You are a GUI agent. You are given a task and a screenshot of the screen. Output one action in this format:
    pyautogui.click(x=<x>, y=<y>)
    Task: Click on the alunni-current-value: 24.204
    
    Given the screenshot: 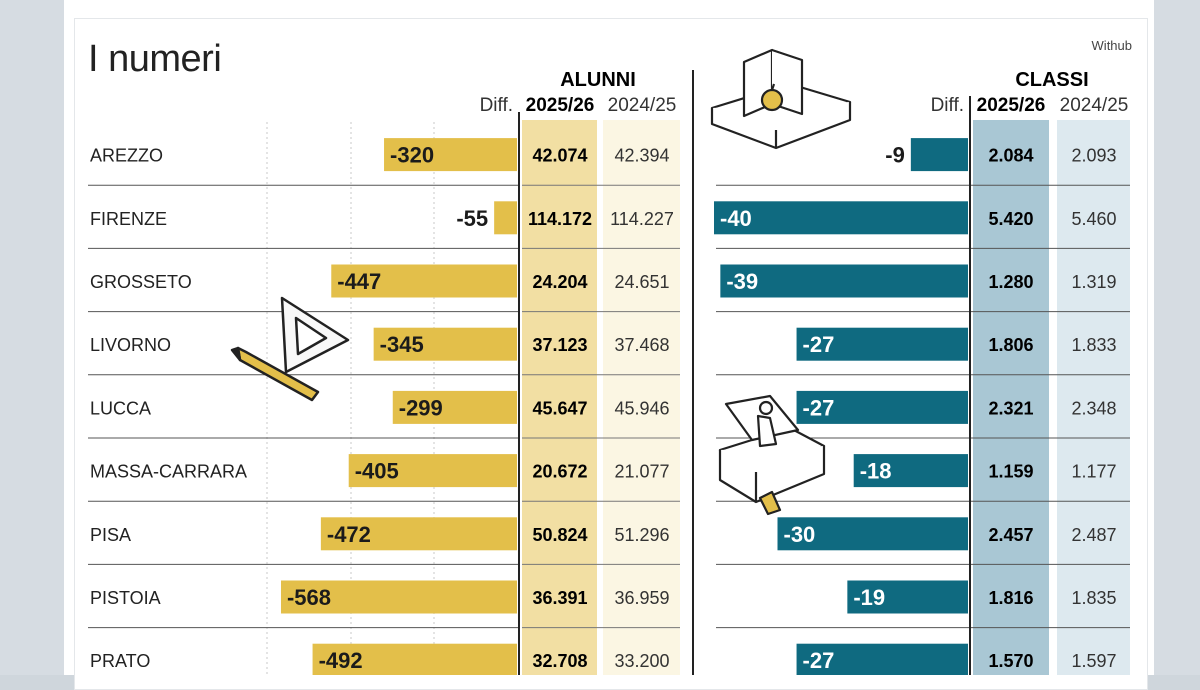 What is the action you would take?
    pyautogui.click(x=559, y=282)
    